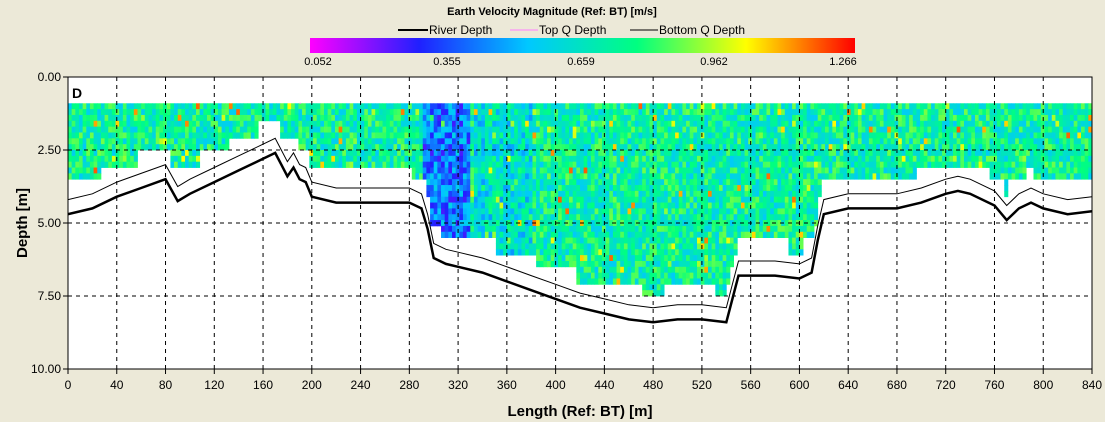 The width and height of the screenshot is (1105, 422). What do you see at coordinates (68, 385) in the screenshot?
I see `x-tick-label: 0` at bounding box center [68, 385].